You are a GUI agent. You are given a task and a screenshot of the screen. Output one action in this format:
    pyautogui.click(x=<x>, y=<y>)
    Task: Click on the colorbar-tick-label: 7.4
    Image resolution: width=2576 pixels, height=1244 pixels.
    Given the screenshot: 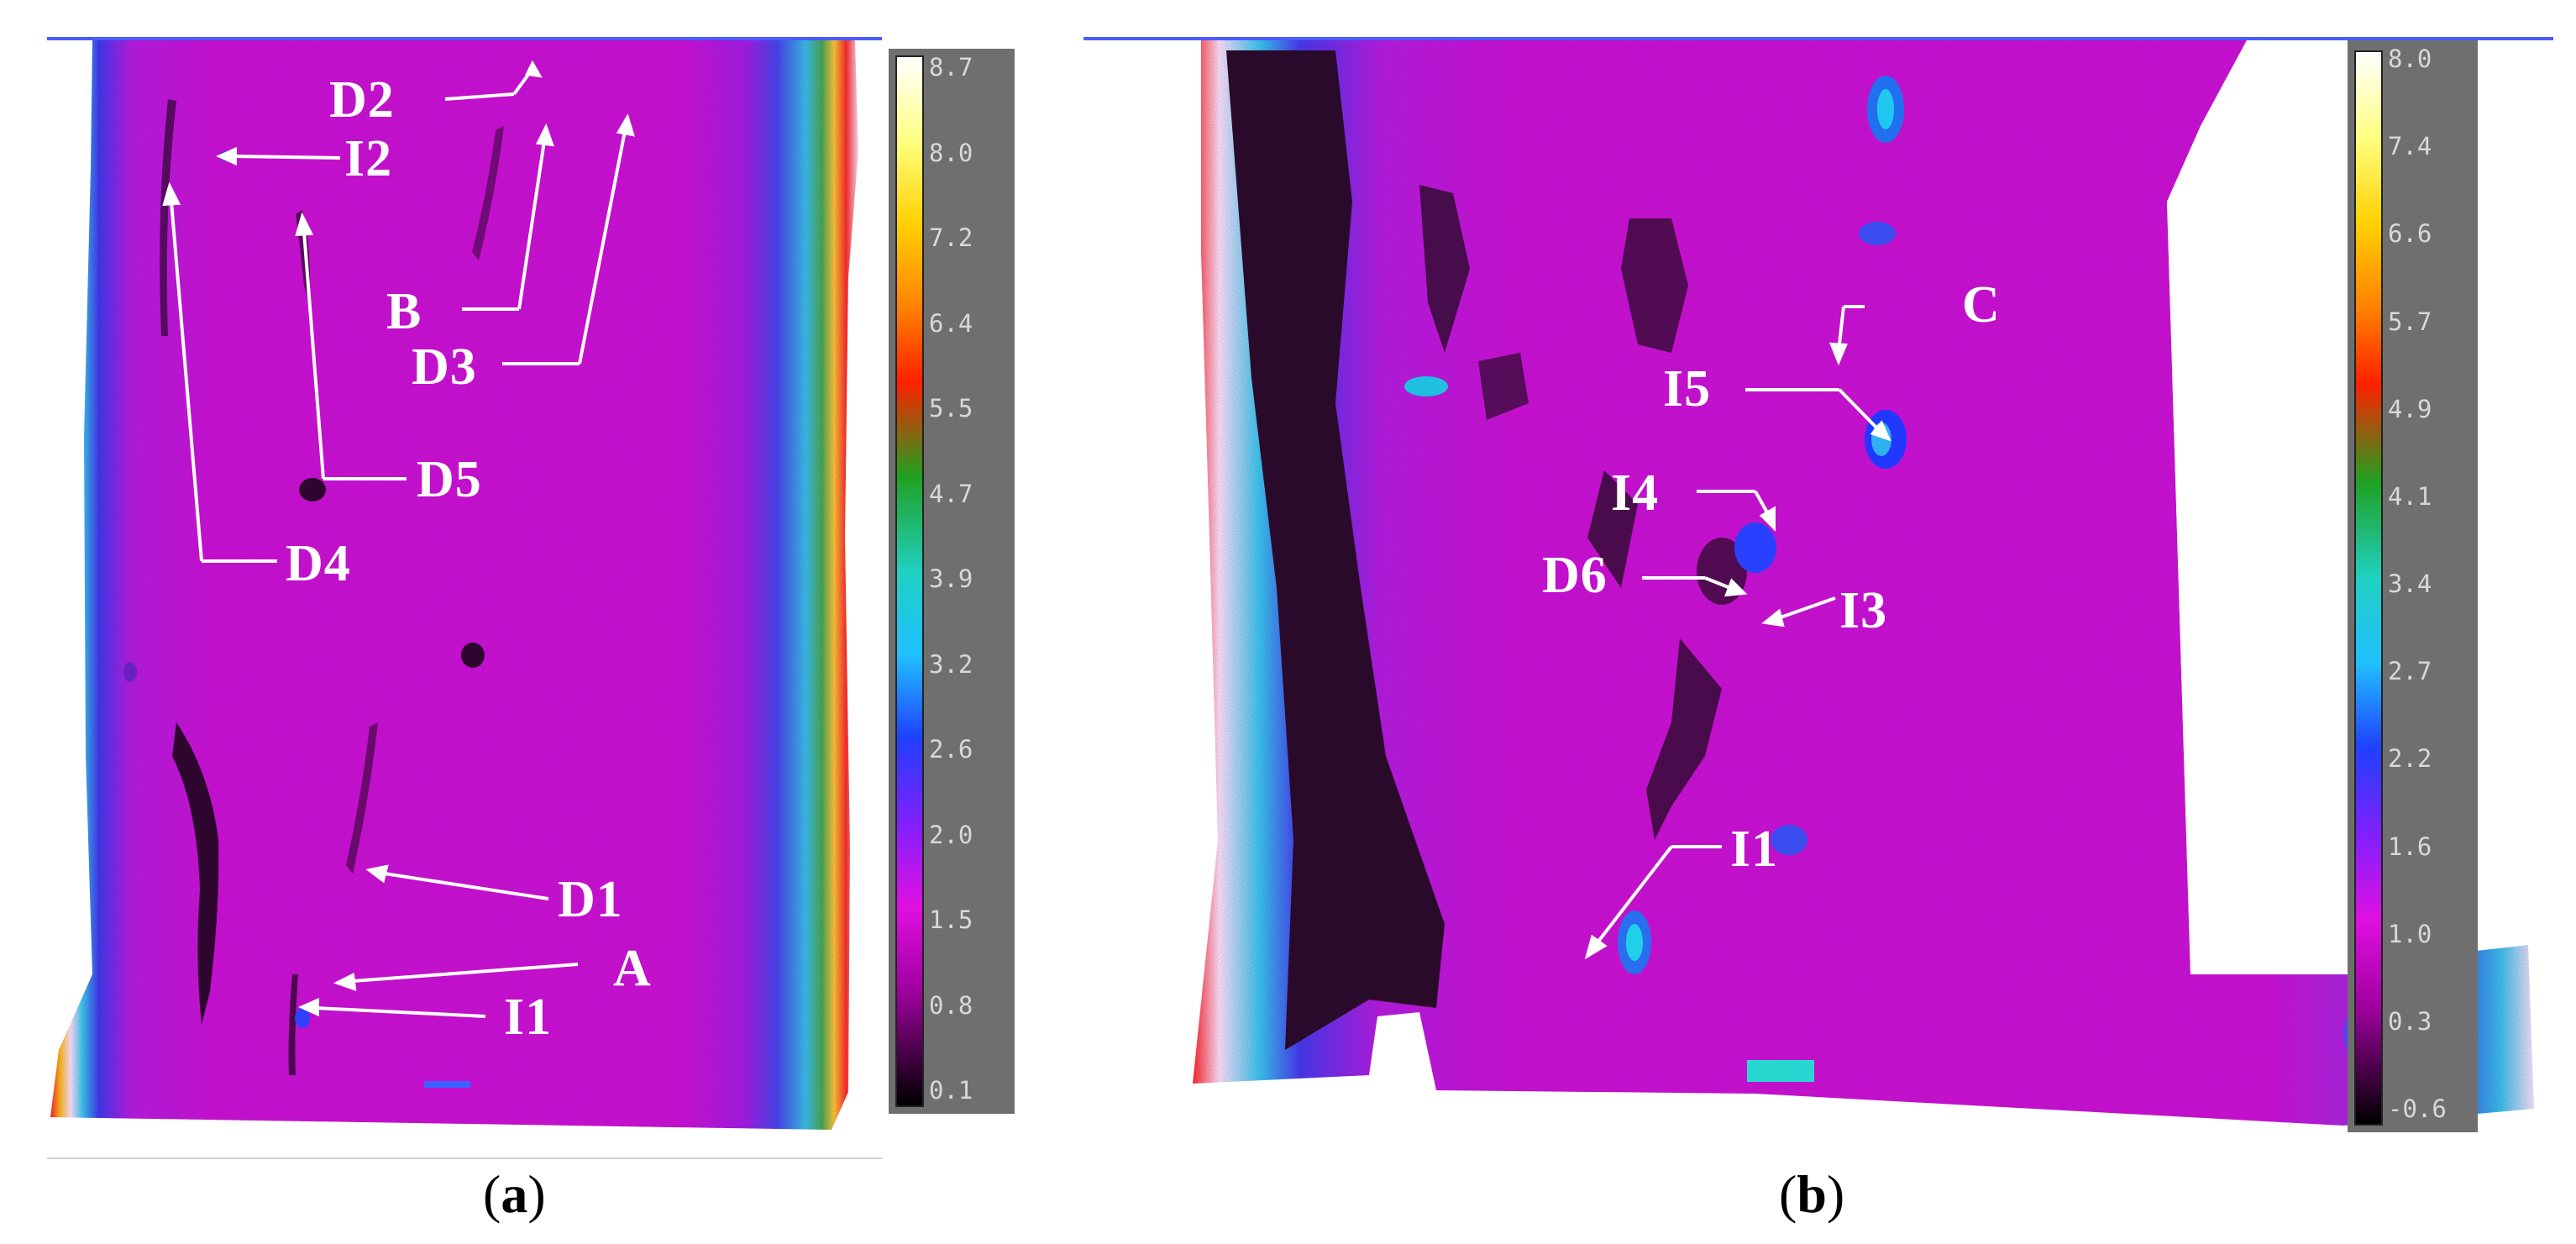 What is the action you would take?
    pyautogui.click(x=2410, y=146)
    